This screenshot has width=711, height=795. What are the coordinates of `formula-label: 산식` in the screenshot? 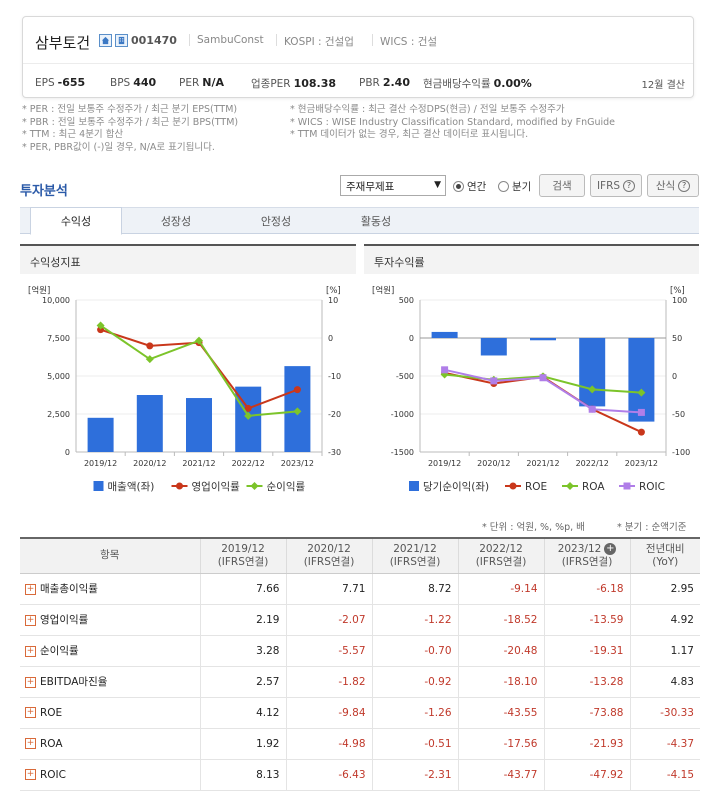 It's located at (665, 186).